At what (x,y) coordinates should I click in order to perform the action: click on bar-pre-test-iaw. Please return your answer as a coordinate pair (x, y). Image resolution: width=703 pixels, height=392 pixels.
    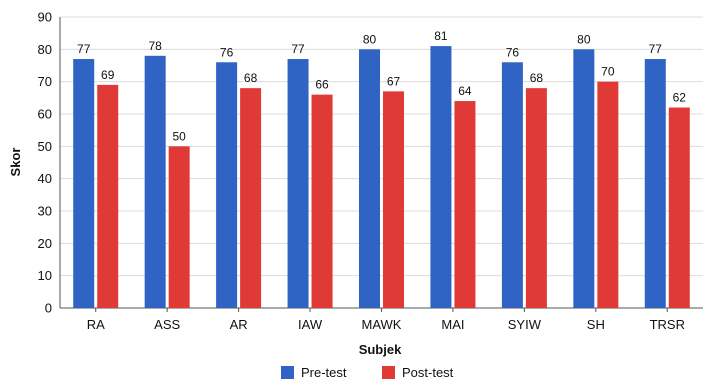
    Looking at the image, I should click on (298, 184).